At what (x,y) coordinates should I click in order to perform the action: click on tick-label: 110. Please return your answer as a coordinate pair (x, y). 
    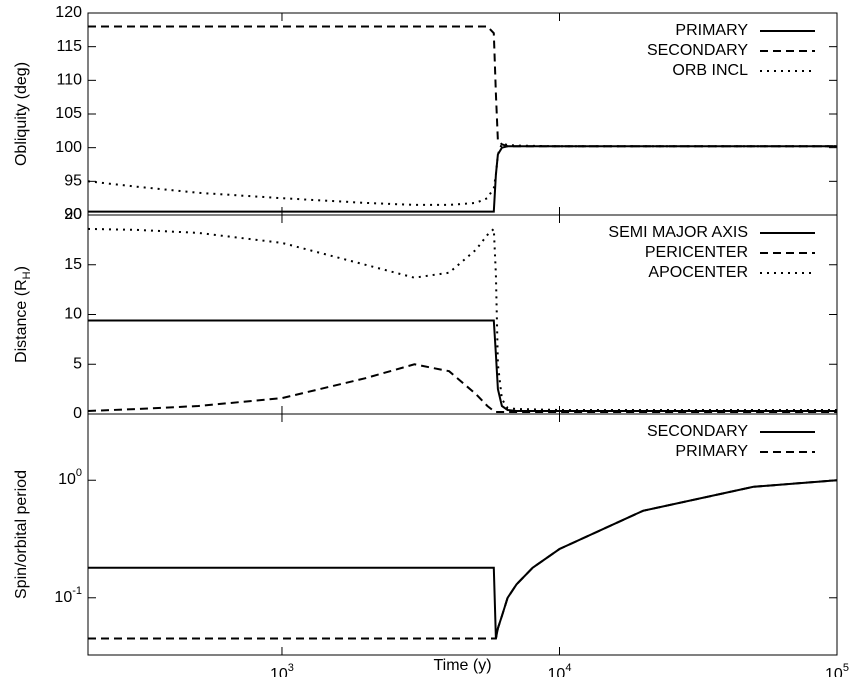
    Looking at the image, I should click on (69, 80).